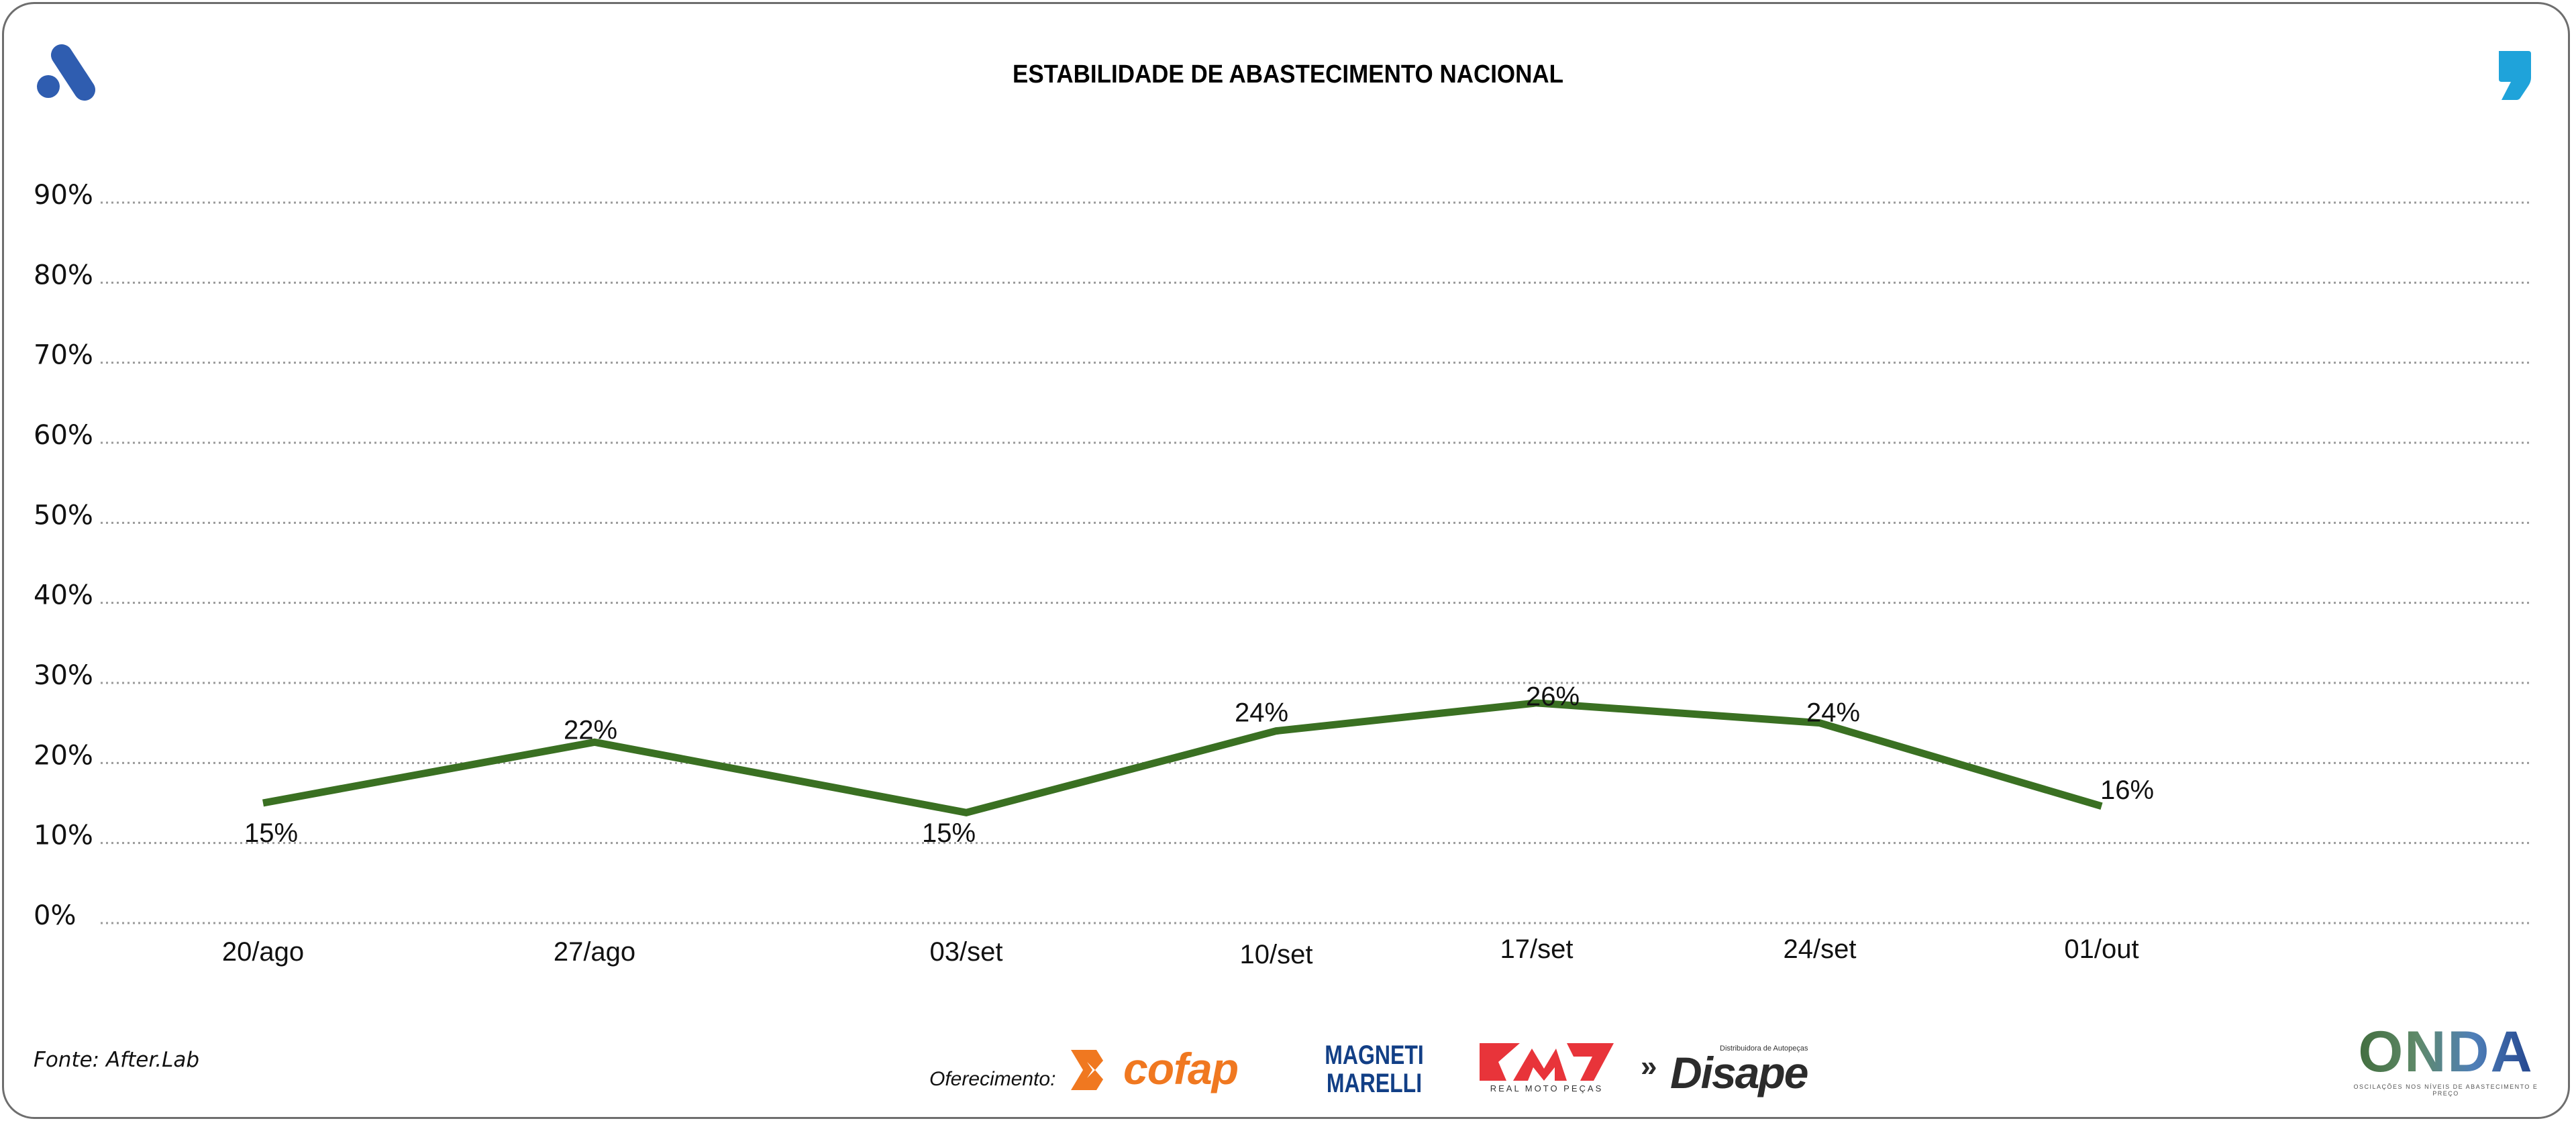 The width and height of the screenshot is (2576, 1125). What do you see at coordinates (992, 1079) in the screenshot?
I see `sponsor-label: Oferecimento:` at bounding box center [992, 1079].